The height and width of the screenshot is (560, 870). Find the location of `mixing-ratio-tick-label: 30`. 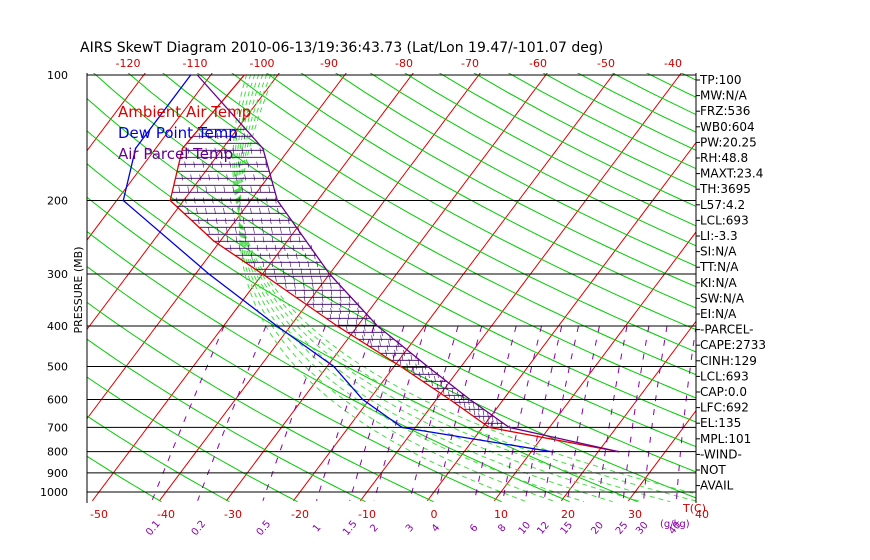

mixing-ratio-tick-label: 30 is located at coordinates (642, 528).